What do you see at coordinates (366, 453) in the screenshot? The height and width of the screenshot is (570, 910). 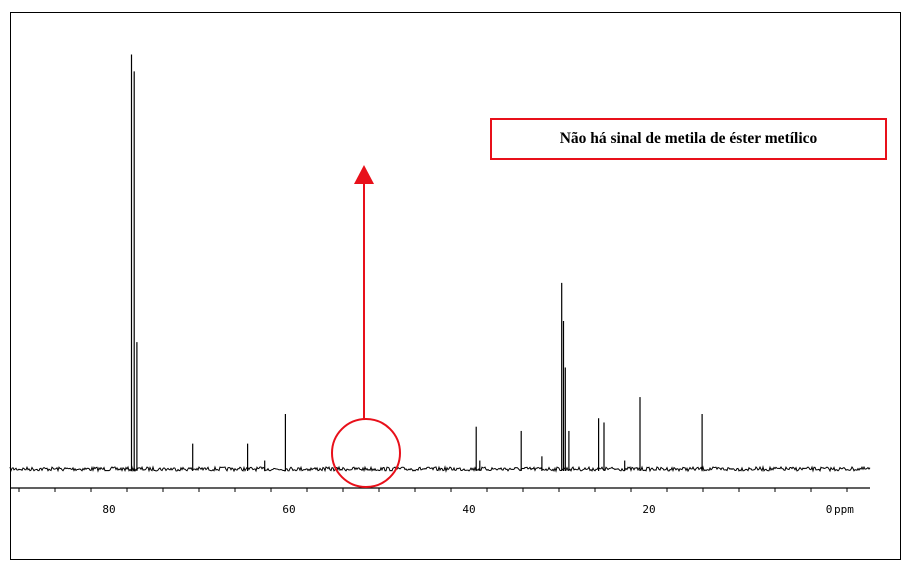 I see `missing-signal-circle` at bounding box center [366, 453].